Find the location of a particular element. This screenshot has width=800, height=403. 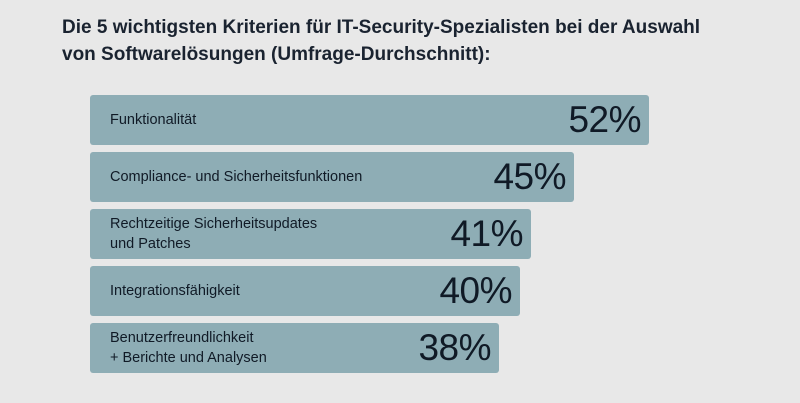

bar-label: Compliance- und Sicherheitsfunktionen is located at coordinates (236, 177).